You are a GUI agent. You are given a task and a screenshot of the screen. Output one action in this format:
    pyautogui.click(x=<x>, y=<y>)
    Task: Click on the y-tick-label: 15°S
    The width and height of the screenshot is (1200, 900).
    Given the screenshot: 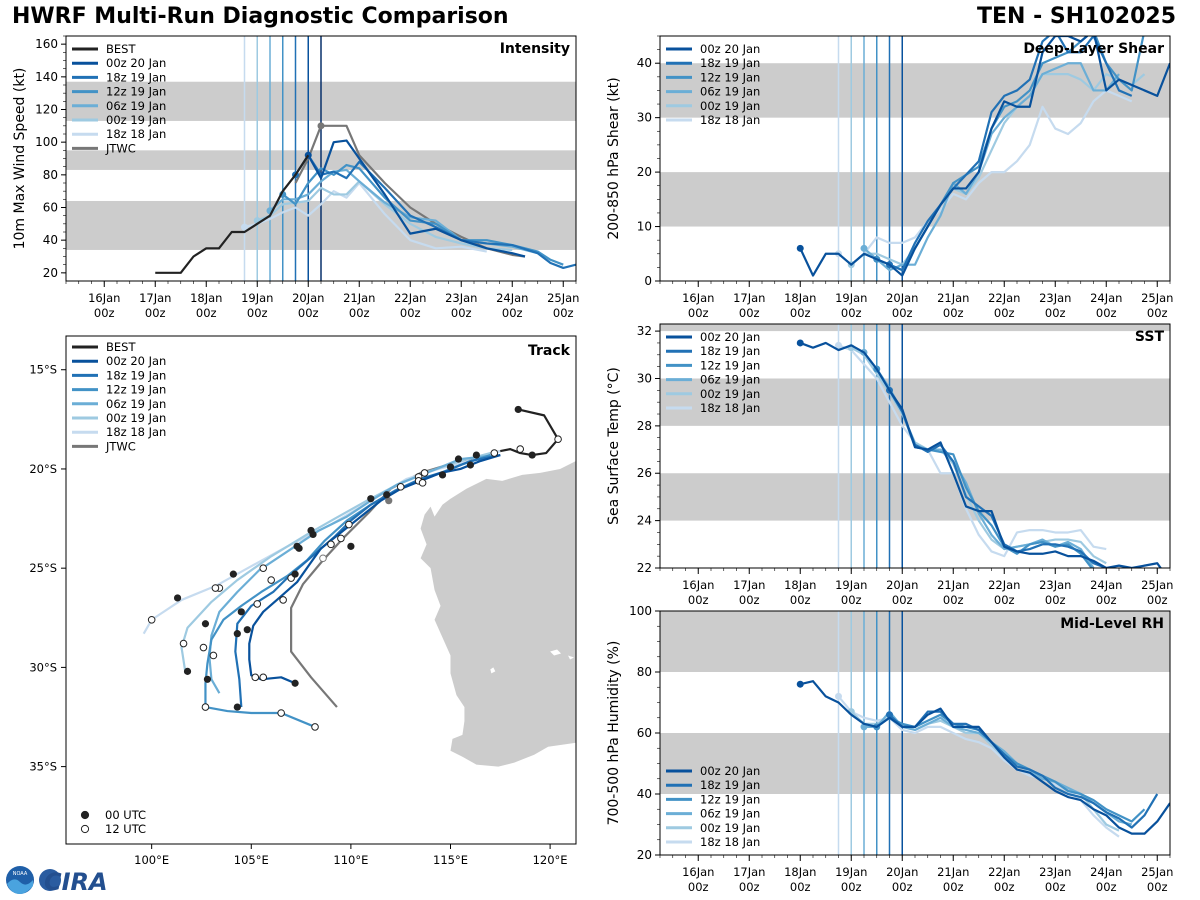 What is the action you would take?
    pyautogui.click(x=43, y=370)
    